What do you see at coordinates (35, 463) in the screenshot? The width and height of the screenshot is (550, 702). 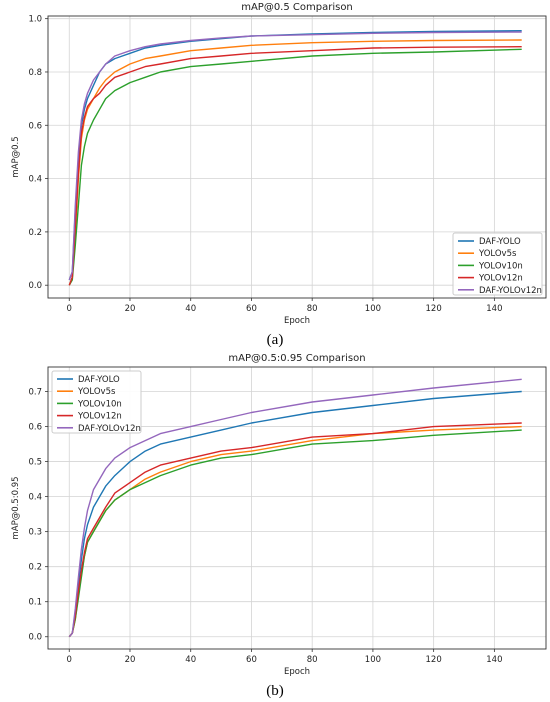 I see `y-tick-label: 0.5` at bounding box center [35, 463].